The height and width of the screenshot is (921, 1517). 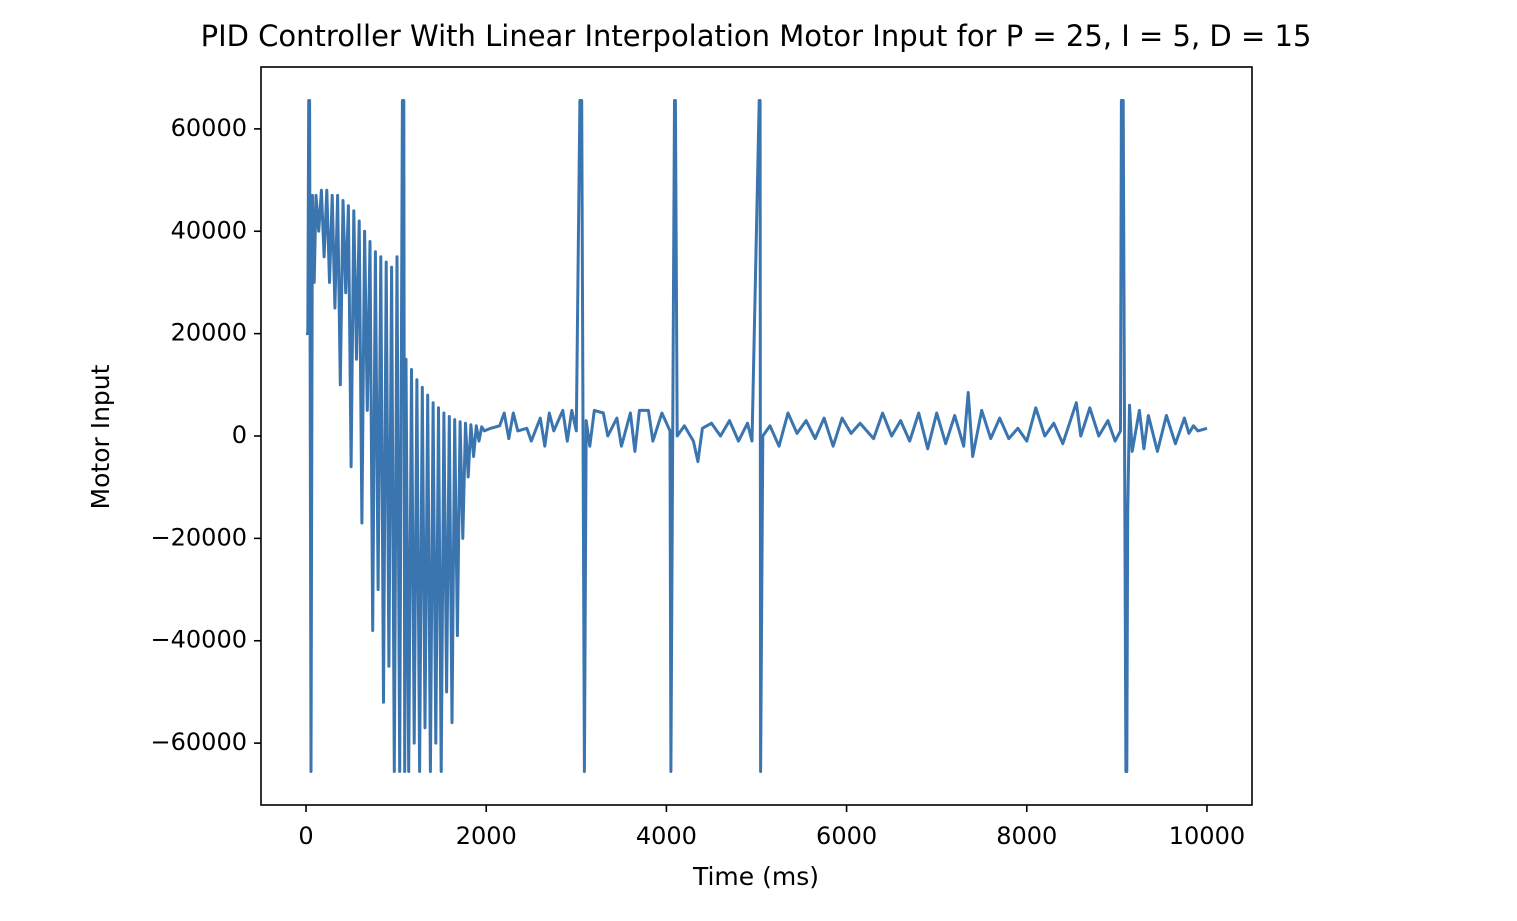 I want to click on x-tick-label: 0, so click(x=305, y=836).